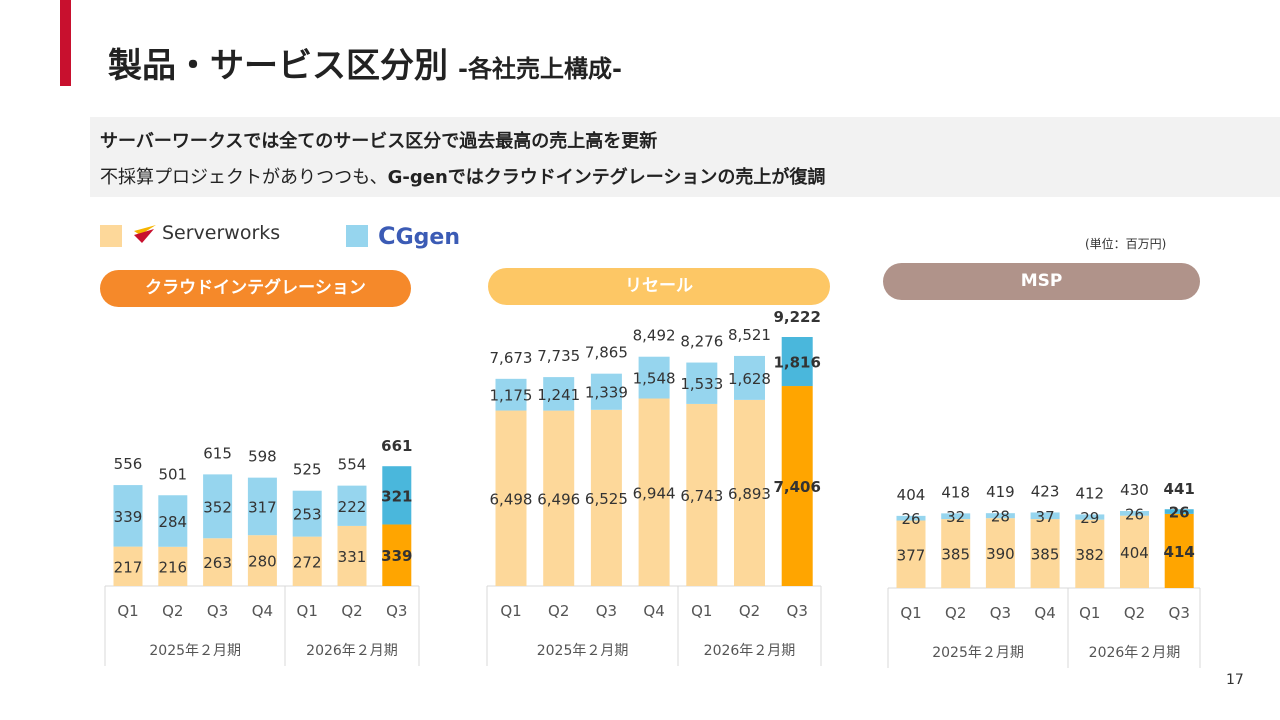 Image resolution: width=1280 pixels, height=720 pixels. Describe the element at coordinates (701, 342) in the screenshot. I see `data-label-total: 8,276` at that location.